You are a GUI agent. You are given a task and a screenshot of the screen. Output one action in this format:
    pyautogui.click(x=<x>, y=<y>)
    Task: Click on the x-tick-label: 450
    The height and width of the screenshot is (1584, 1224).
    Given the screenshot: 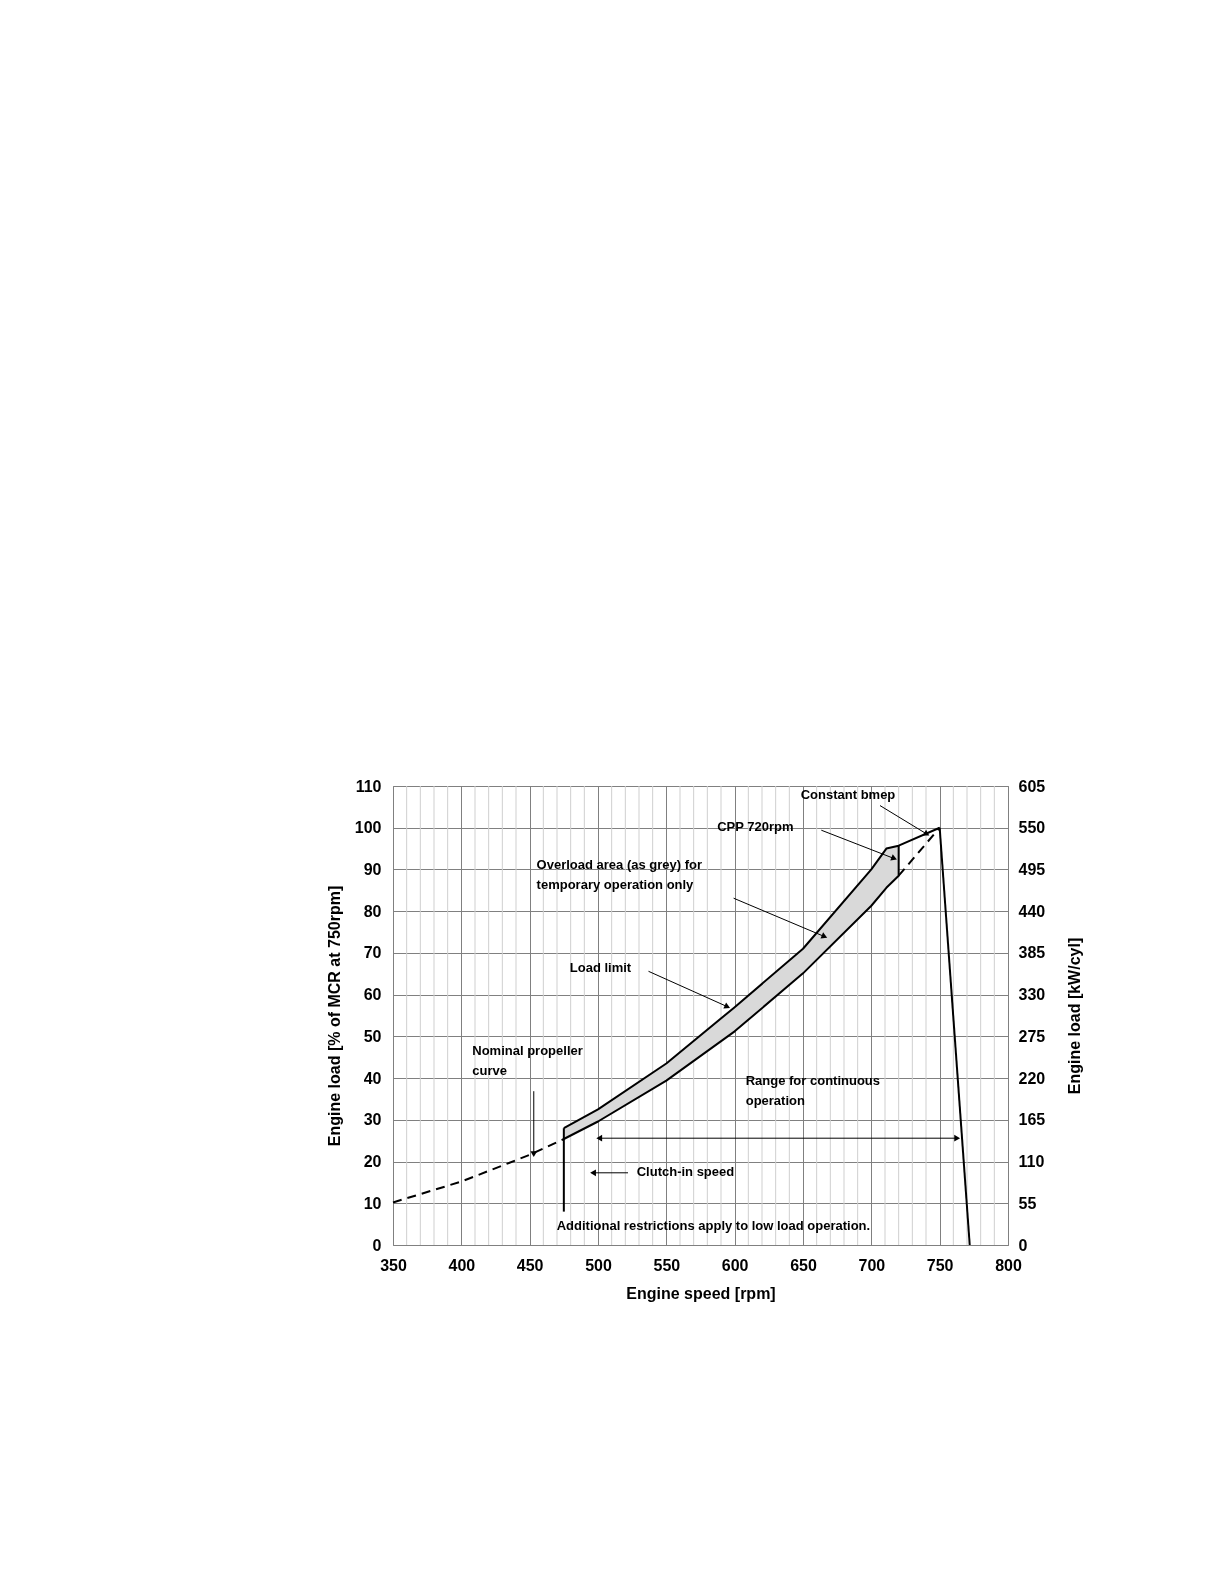 What is the action you would take?
    pyautogui.click(x=530, y=1265)
    